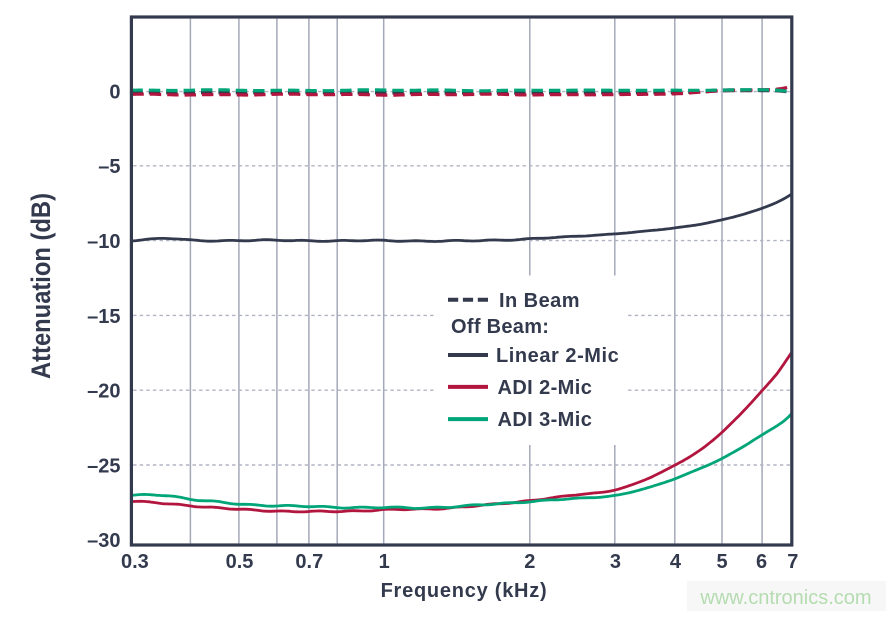  What do you see at coordinates (500, 327) in the screenshot?
I see `svg-text: Off Beam:` at bounding box center [500, 327].